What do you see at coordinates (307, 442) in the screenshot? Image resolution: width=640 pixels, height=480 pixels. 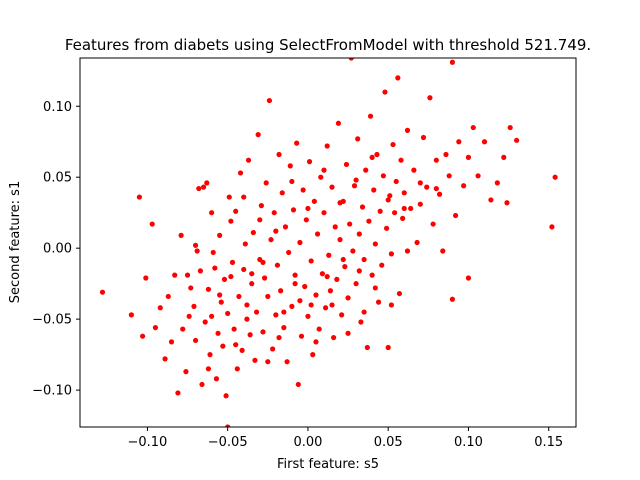 I see `x-tick-label: 0.00` at bounding box center [307, 442].